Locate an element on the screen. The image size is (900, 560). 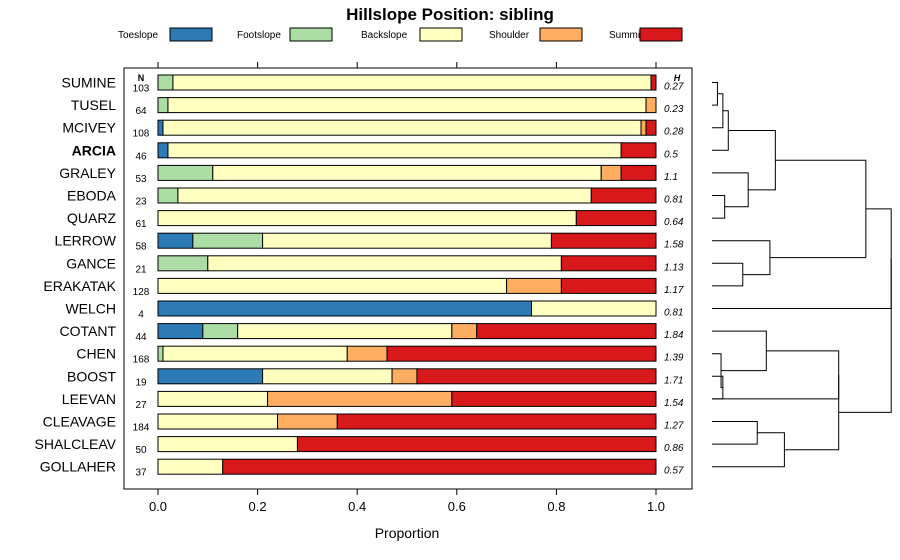
bar-tusel-footslope is located at coordinates (163, 105).